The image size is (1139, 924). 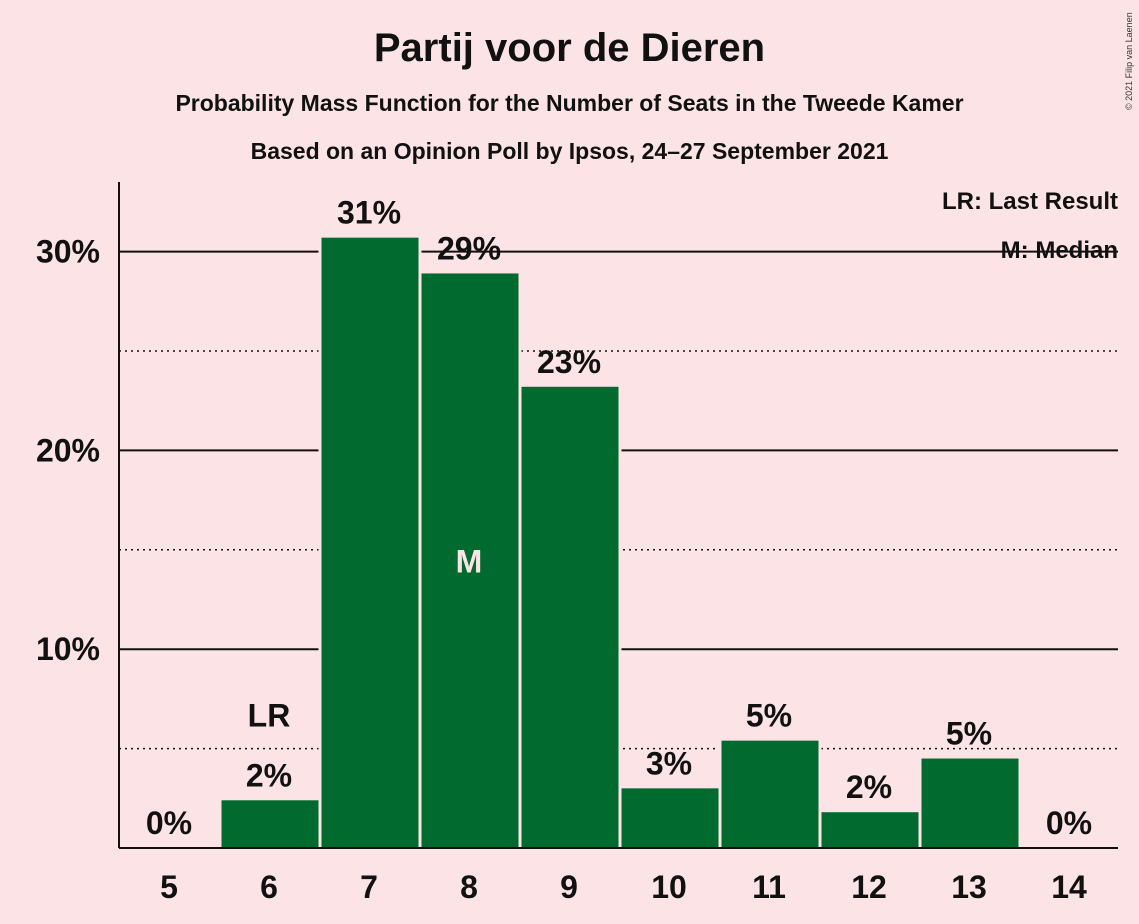 What do you see at coordinates (1030, 201) in the screenshot?
I see `legend-last-result: LR: Last Result` at bounding box center [1030, 201].